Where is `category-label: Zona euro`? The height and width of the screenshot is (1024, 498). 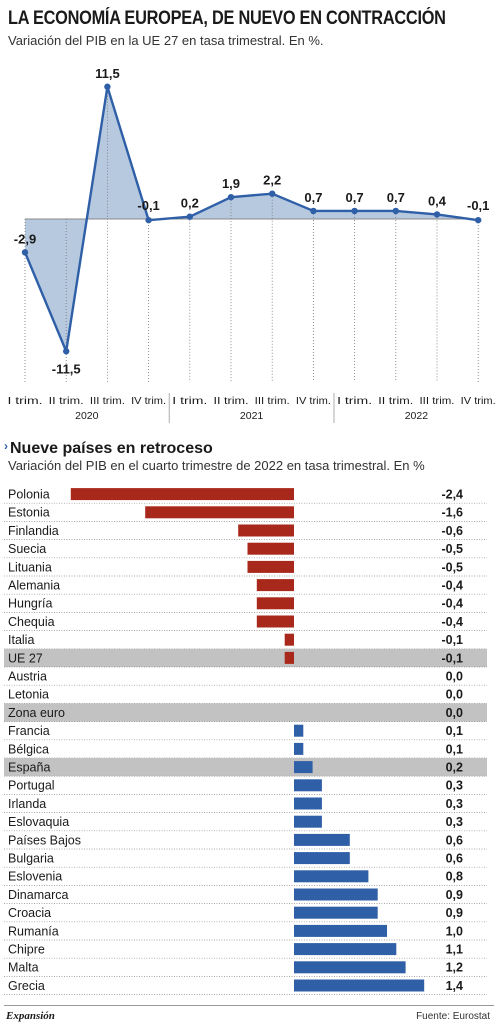
category-label: Zona euro is located at coordinates (36, 713).